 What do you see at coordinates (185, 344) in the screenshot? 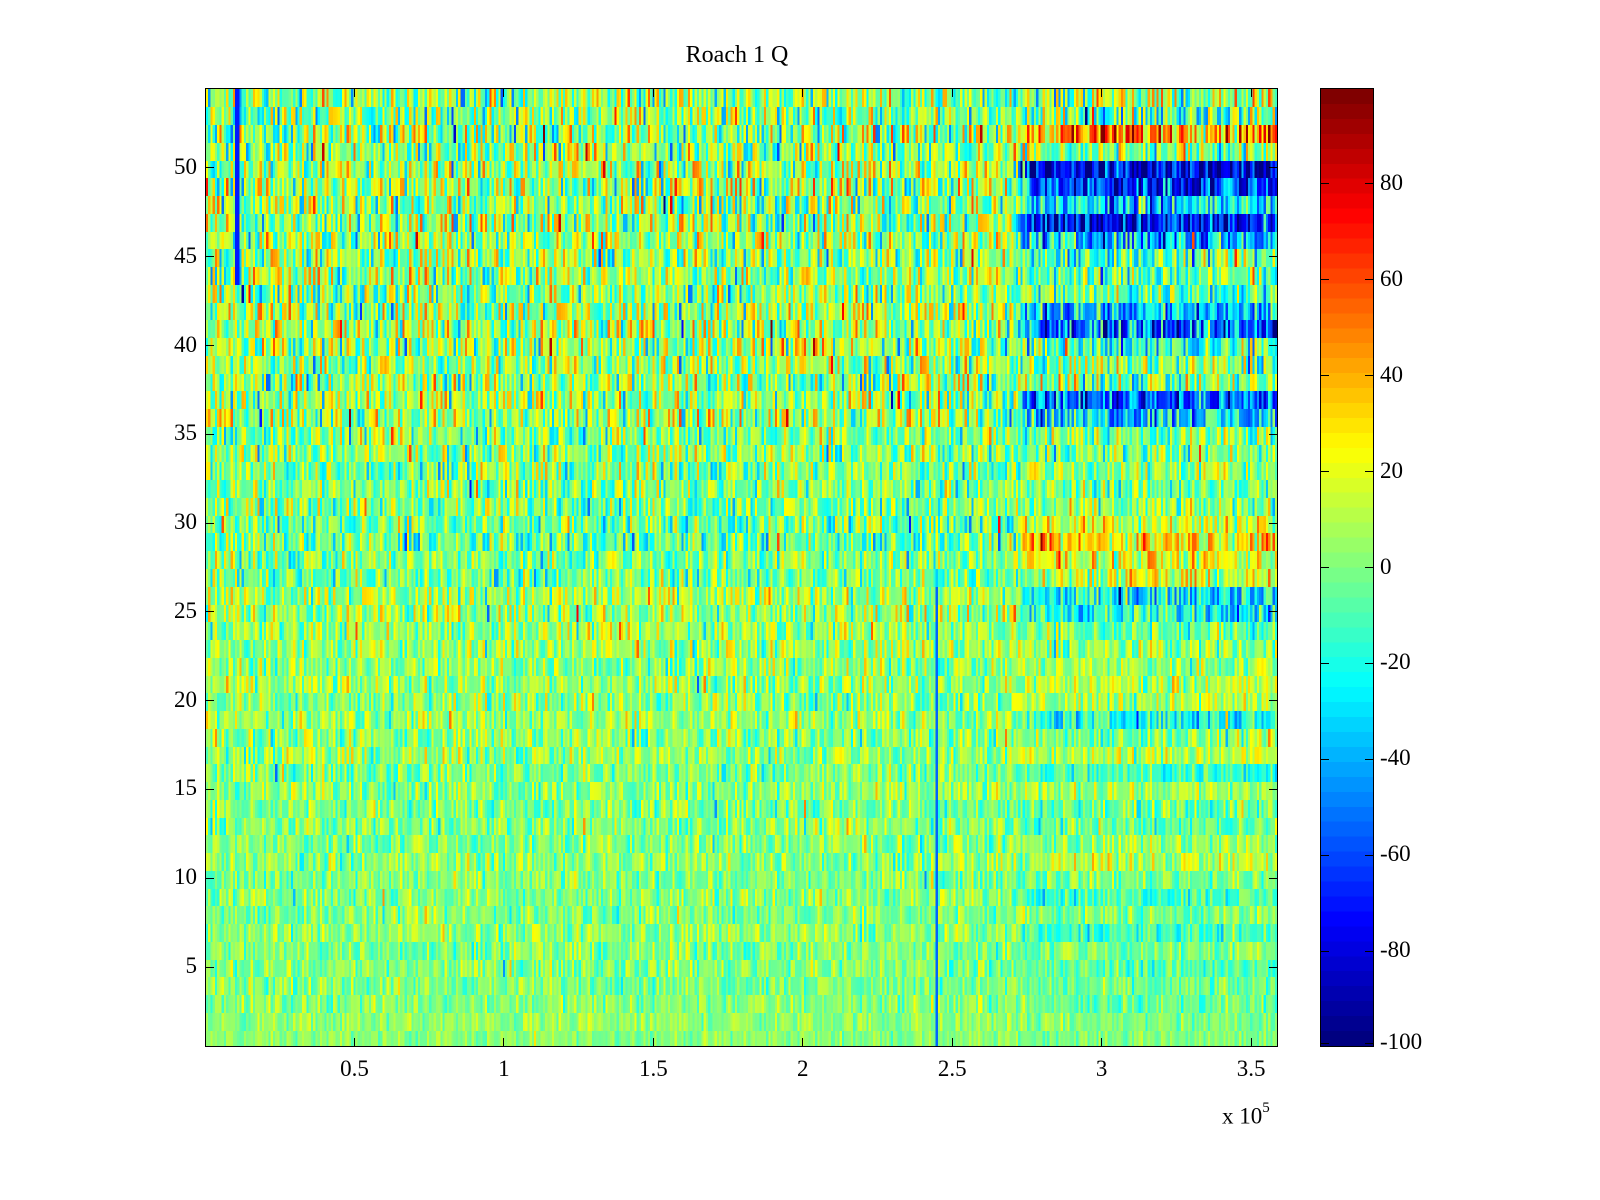
I see `y-tick-label: 40` at bounding box center [185, 344].